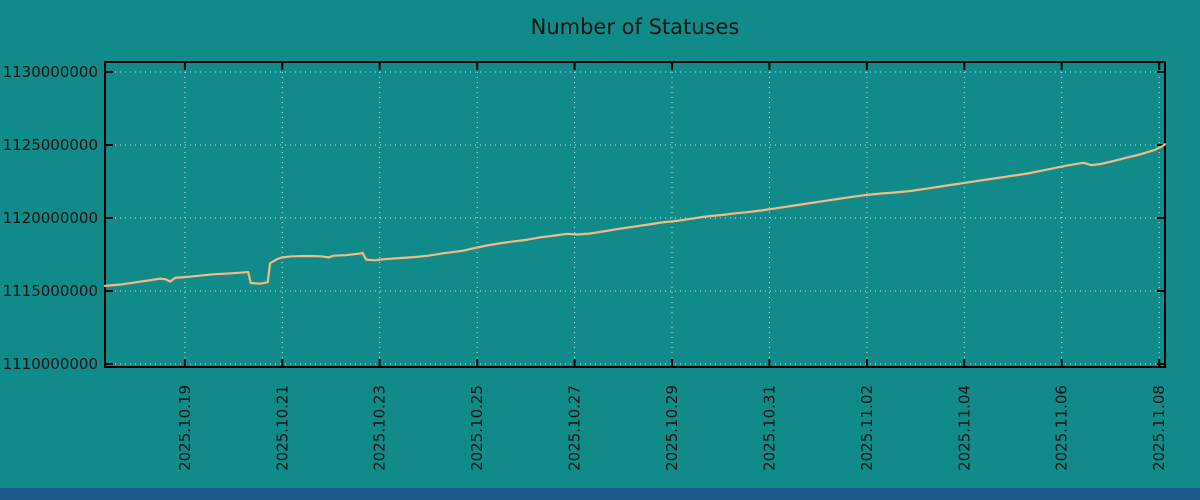 The image size is (1200, 500). I want to click on x-axis-label: 2025.11.08, so click(1159, 428).